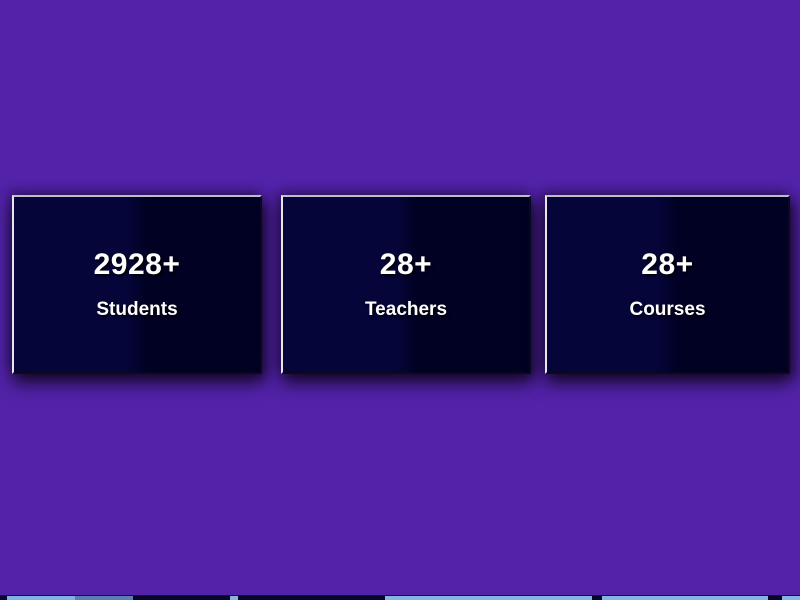 The width and height of the screenshot is (800, 600). What do you see at coordinates (137, 309) in the screenshot?
I see `students-label: Students` at bounding box center [137, 309].